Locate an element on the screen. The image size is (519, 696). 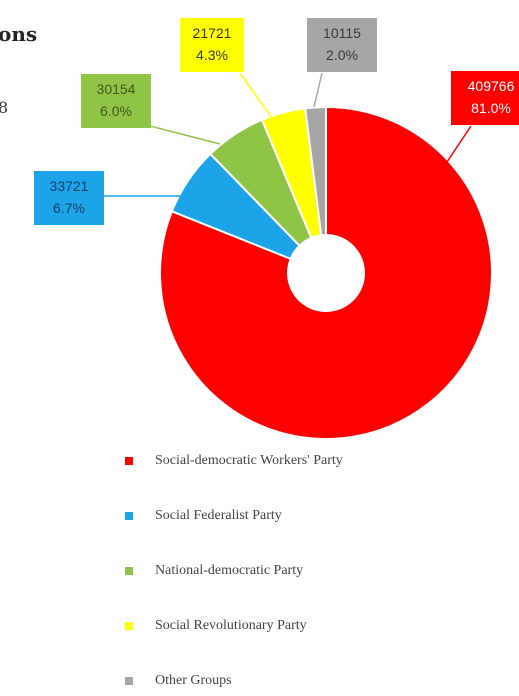
legend-label: Social Revolutionary Party is located at coordinates (231, 625).